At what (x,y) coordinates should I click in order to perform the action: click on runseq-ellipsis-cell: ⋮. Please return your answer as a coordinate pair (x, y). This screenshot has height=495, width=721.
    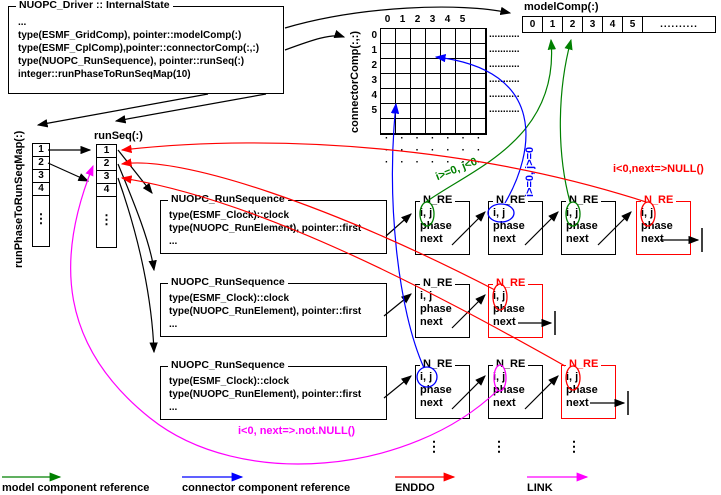
    Looking at the image, I should click on (106, 222).